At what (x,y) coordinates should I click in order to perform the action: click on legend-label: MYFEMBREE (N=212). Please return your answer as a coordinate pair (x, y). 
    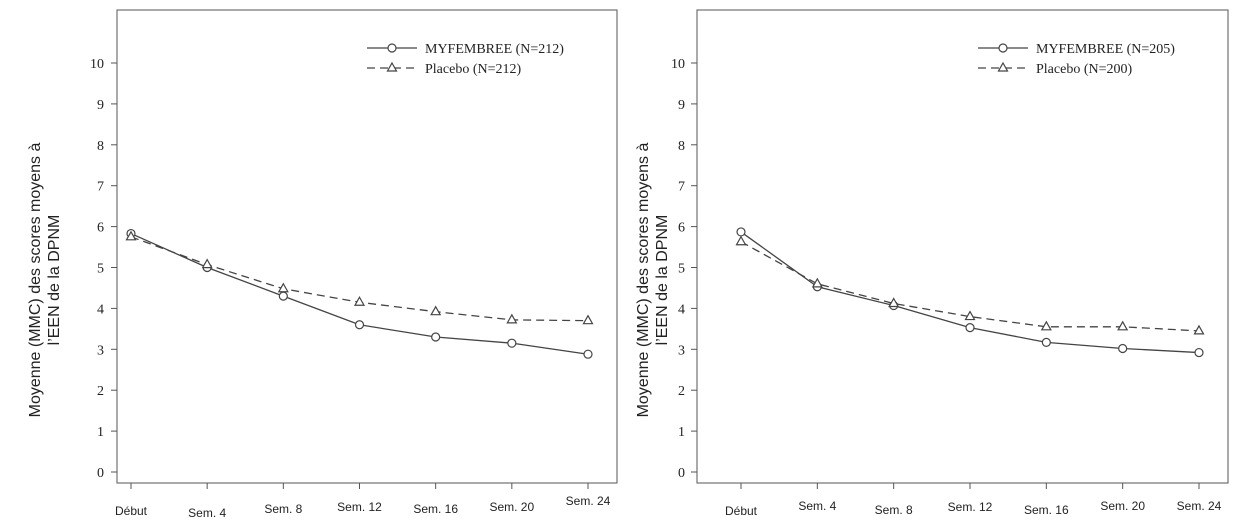
    Looking at the image, I should click on (494, 49).